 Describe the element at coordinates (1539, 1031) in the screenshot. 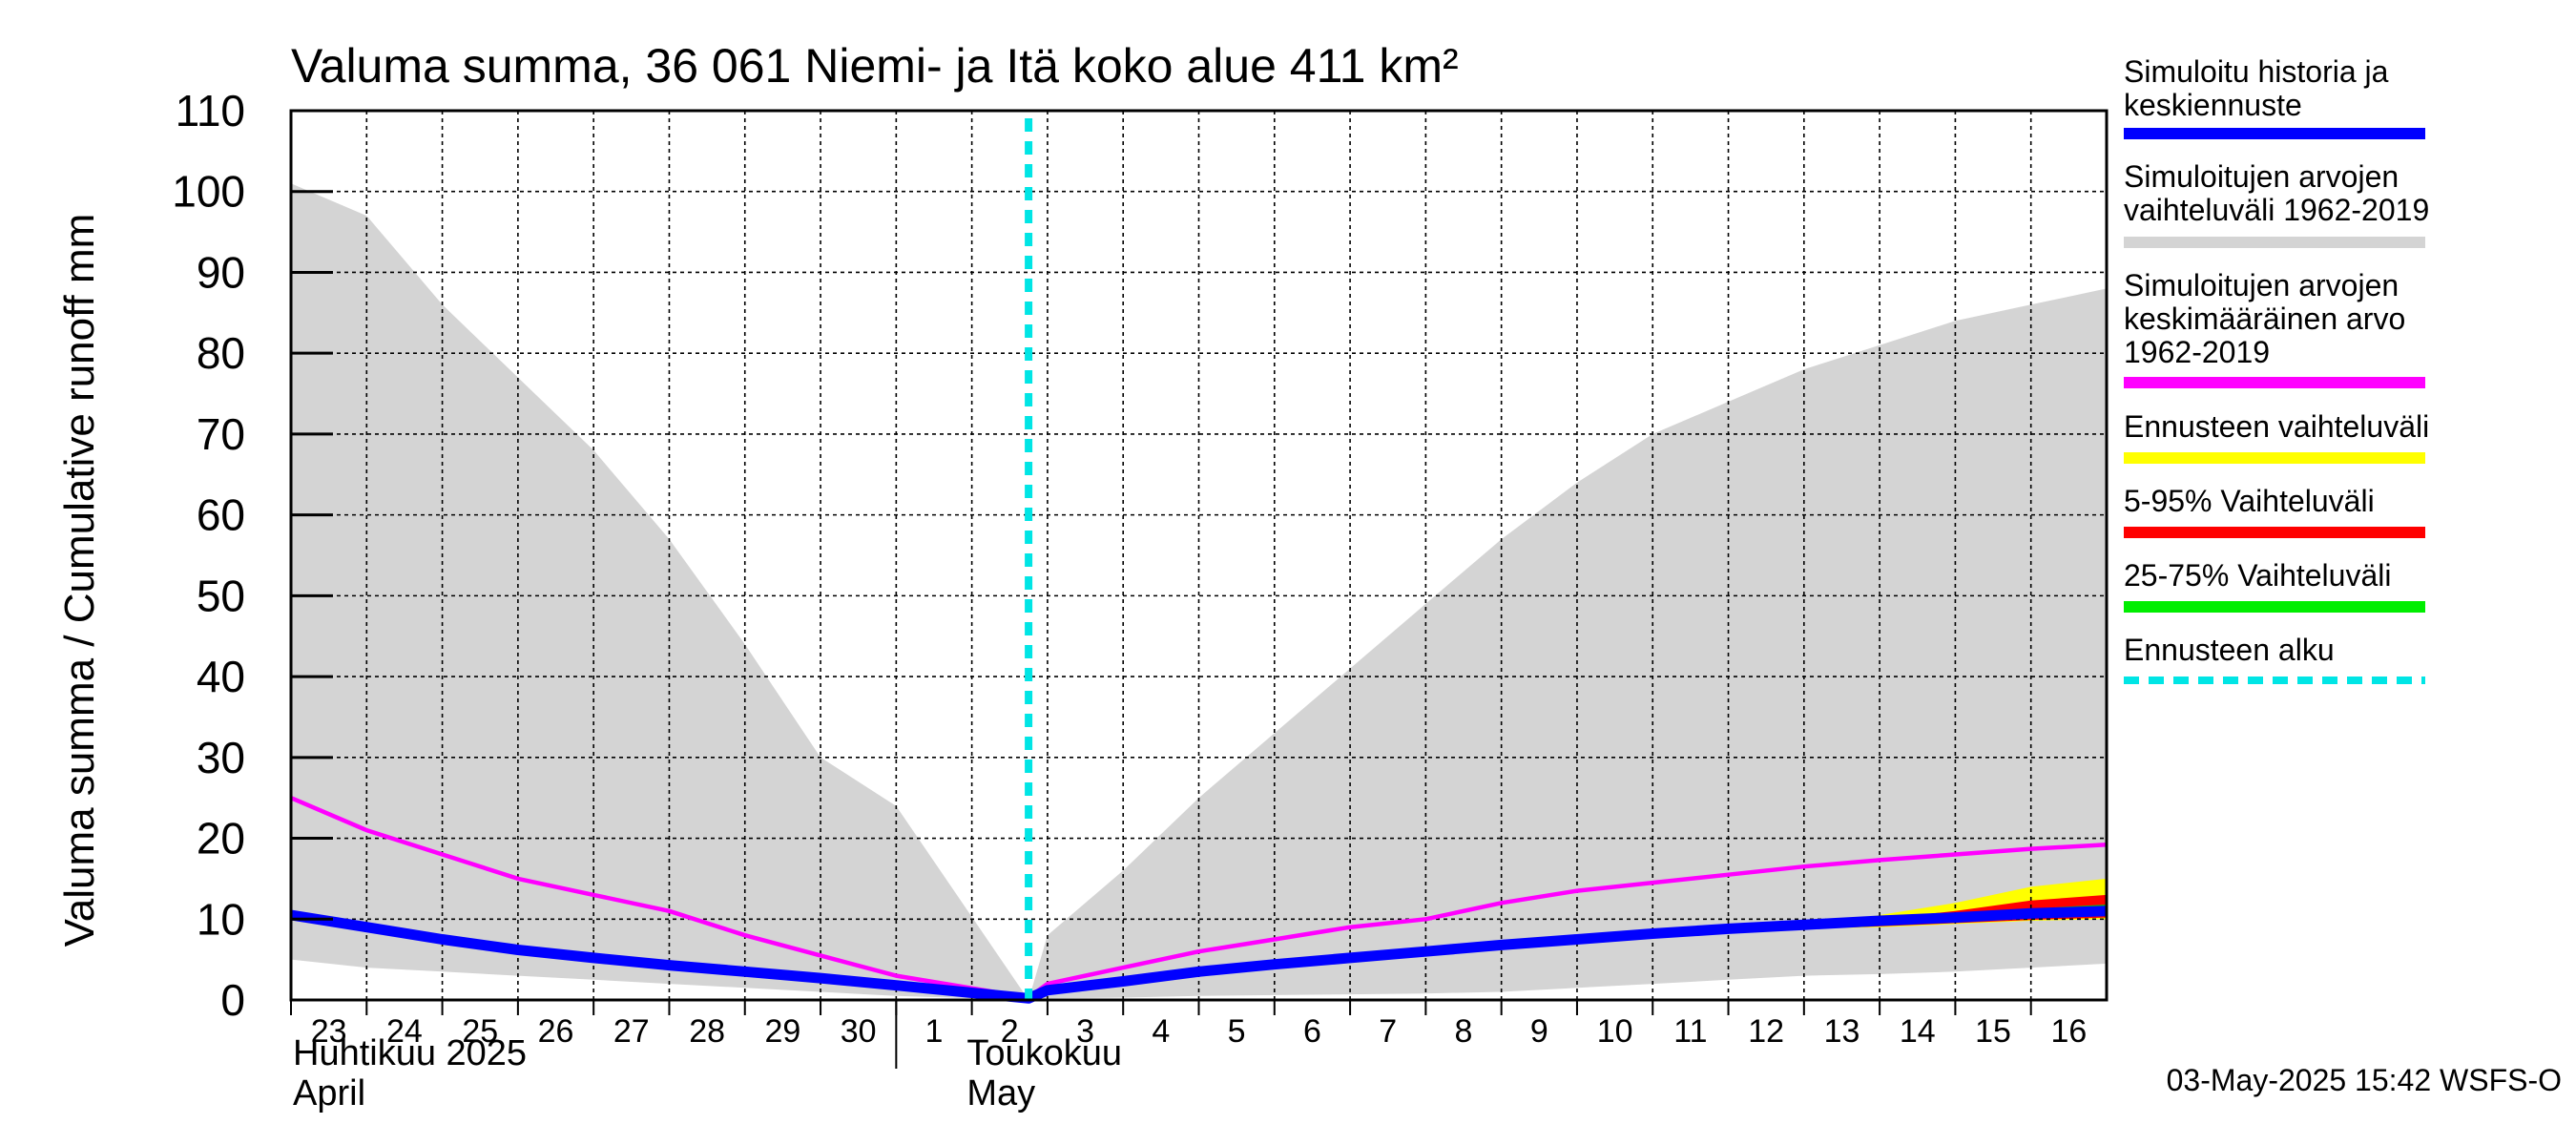

I see `x-tick-label: 9` at that location.